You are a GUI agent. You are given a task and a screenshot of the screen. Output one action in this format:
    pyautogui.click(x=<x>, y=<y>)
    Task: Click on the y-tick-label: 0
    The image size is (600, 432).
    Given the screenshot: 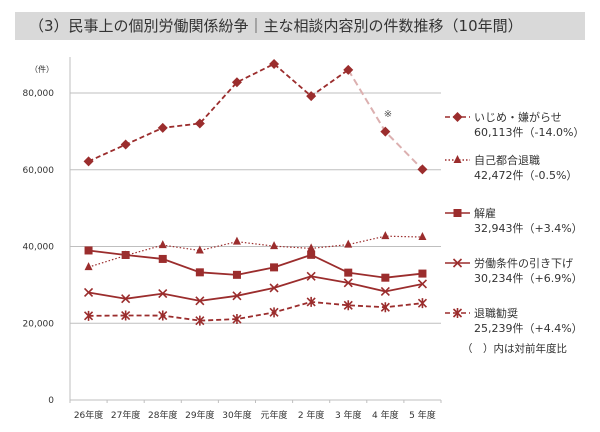 What is the action you would take?
    pyautogui.click(x=51, y=401)
    